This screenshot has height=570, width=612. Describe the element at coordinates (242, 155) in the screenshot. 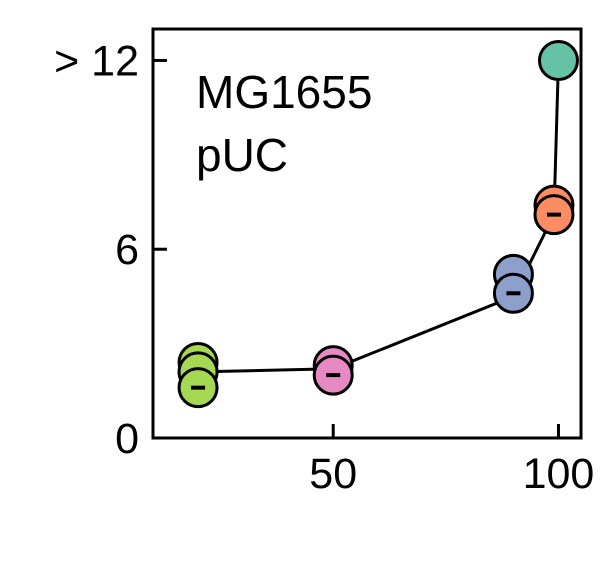

I see `annotation-plasmid: pUC` at that location.